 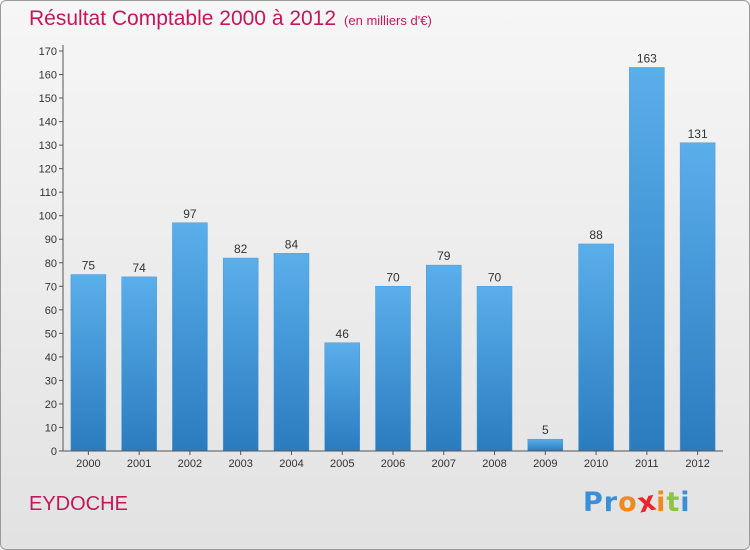 What do you see at coordinates (78, 504) in the screenshot?
I see `commune-name: EYDOCHE` at bounding box center [78, 504].